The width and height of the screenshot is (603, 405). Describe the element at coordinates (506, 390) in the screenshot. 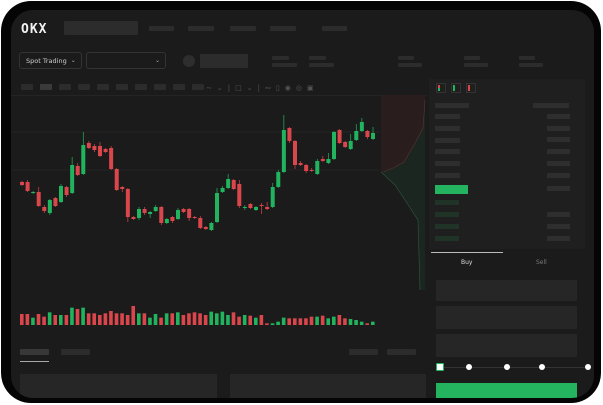

I see `buy-button` at that location.